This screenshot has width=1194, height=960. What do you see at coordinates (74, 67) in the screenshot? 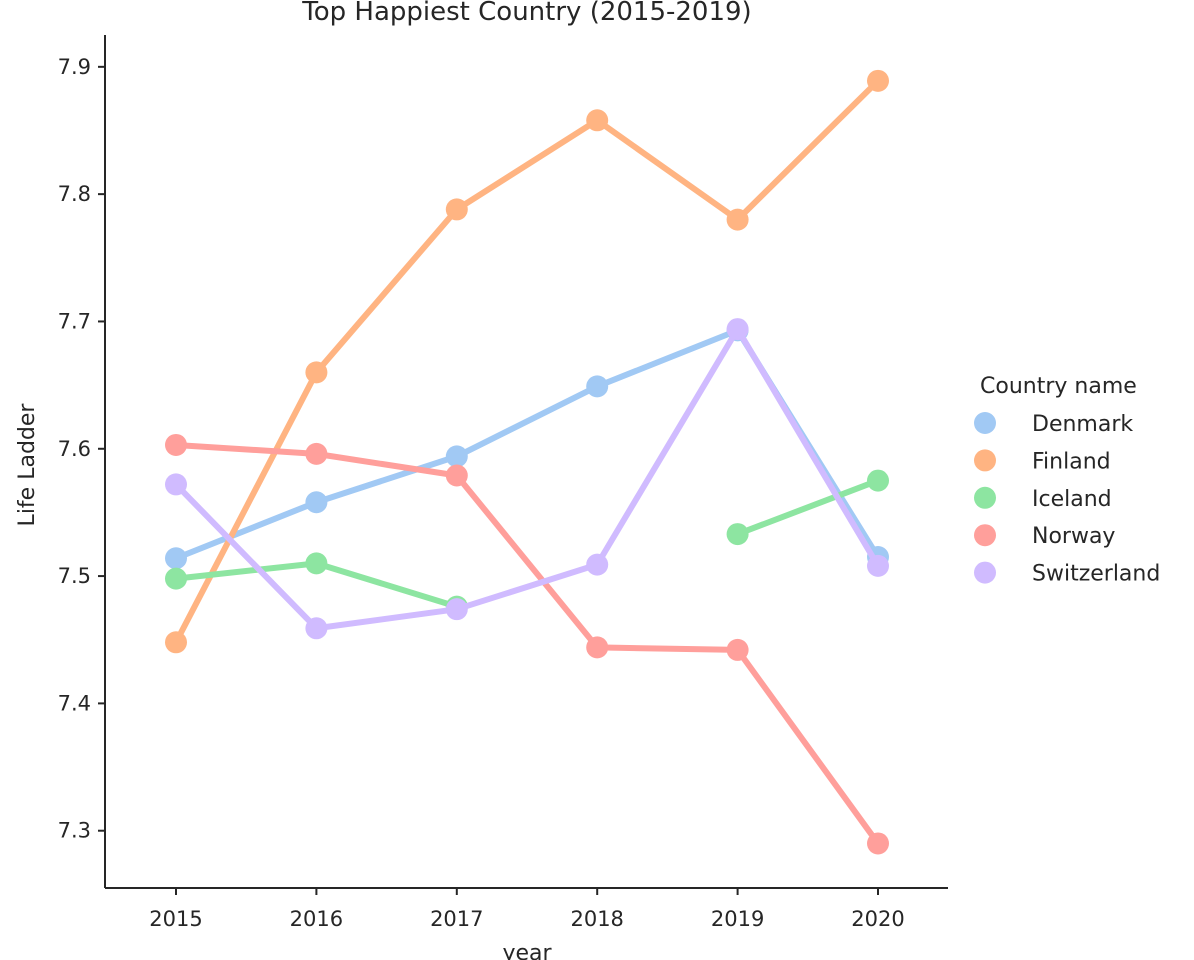
I see `y-tick-label: 7.9` at bounding box center [74, 67].